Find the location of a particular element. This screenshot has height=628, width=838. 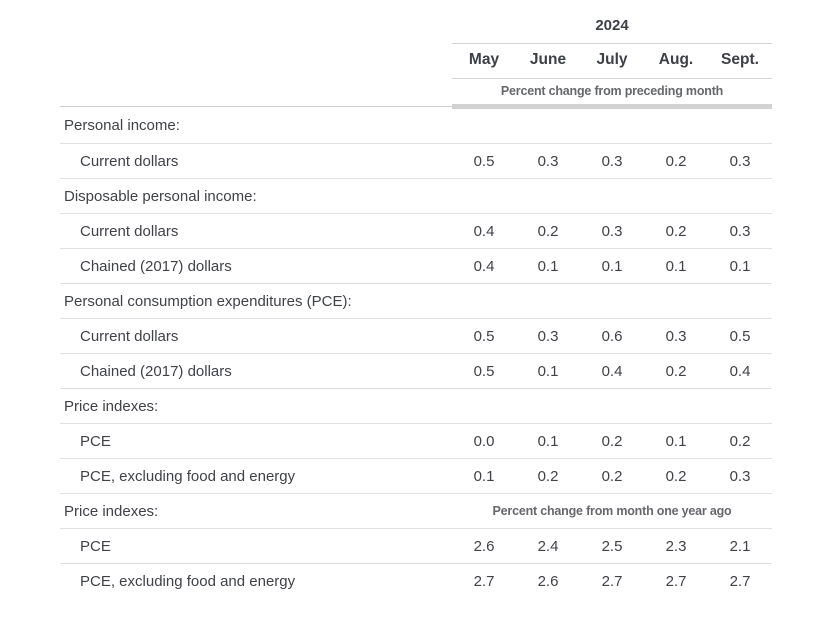

month-header-row: May June July Aug. Sept. is located at coordinates (416, 61).